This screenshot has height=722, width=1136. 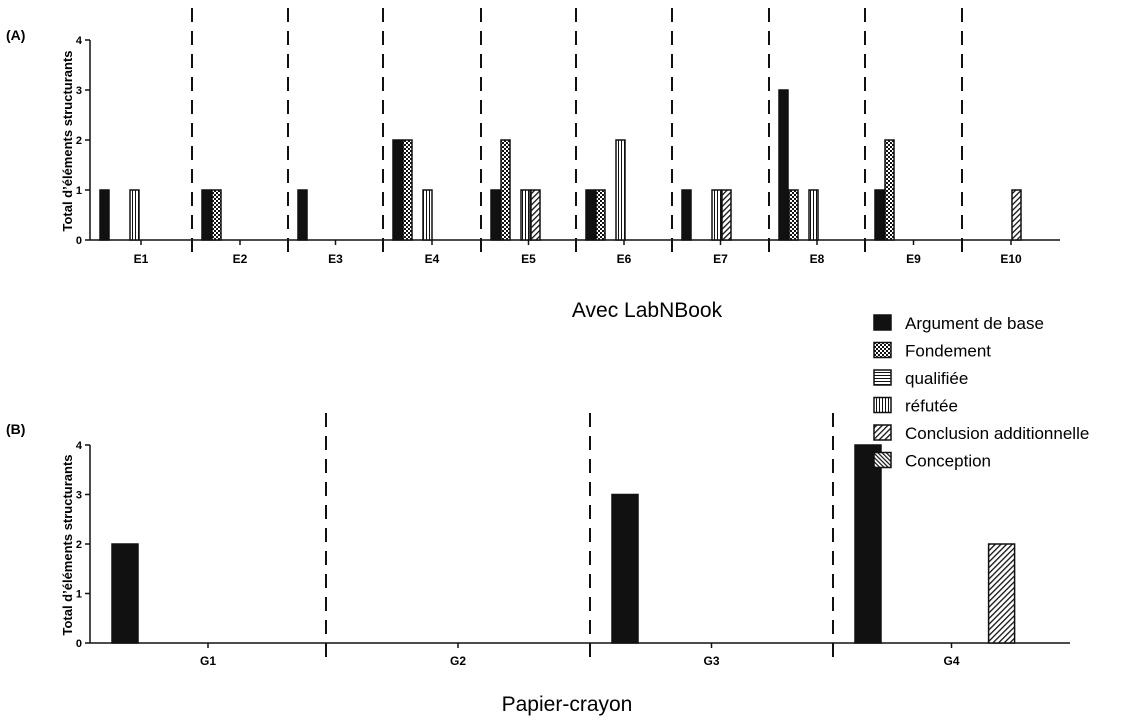 I want to click on panel-a-title: Avec LabNBook, so click(x=647, y=310).